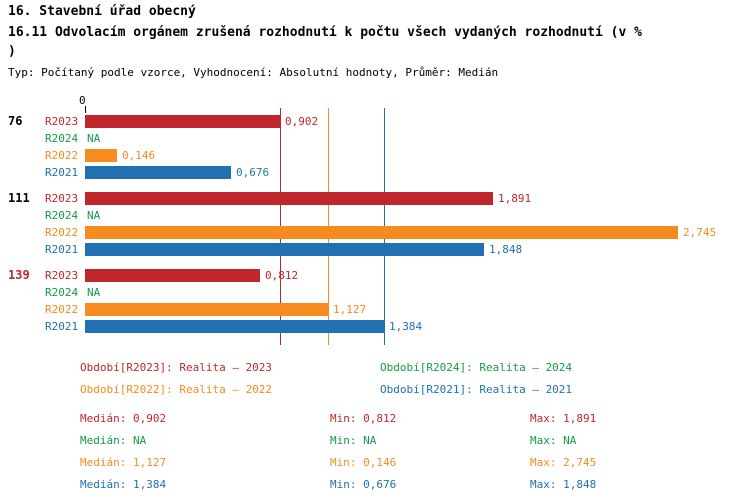 The image size is (750, 498). What do you see at coordinates (515, 198) in the screenshot?
I see `bar-value-label: 1,891` at bounding box center [515, 198].